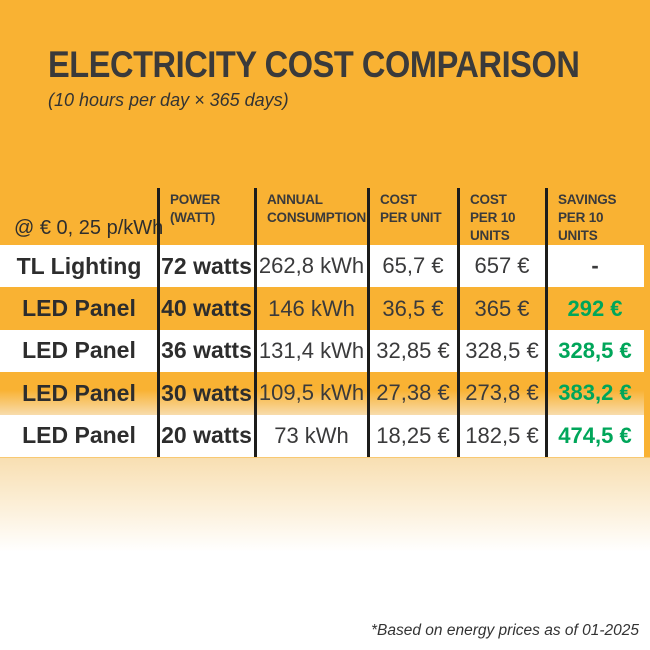  I want to click on cost-per-10-units-value: 328,5 €, so click(502, 350).